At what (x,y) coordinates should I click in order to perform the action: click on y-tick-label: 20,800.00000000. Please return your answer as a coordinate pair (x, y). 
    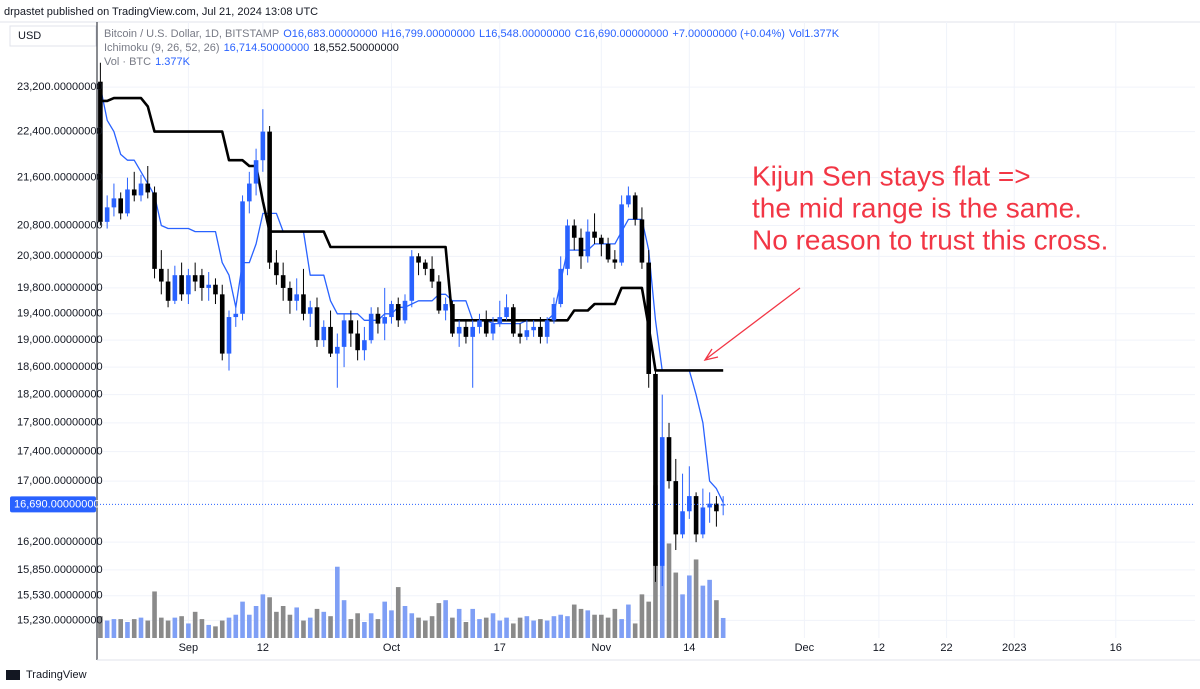
    Looking at the image, I should click on (60, 225).